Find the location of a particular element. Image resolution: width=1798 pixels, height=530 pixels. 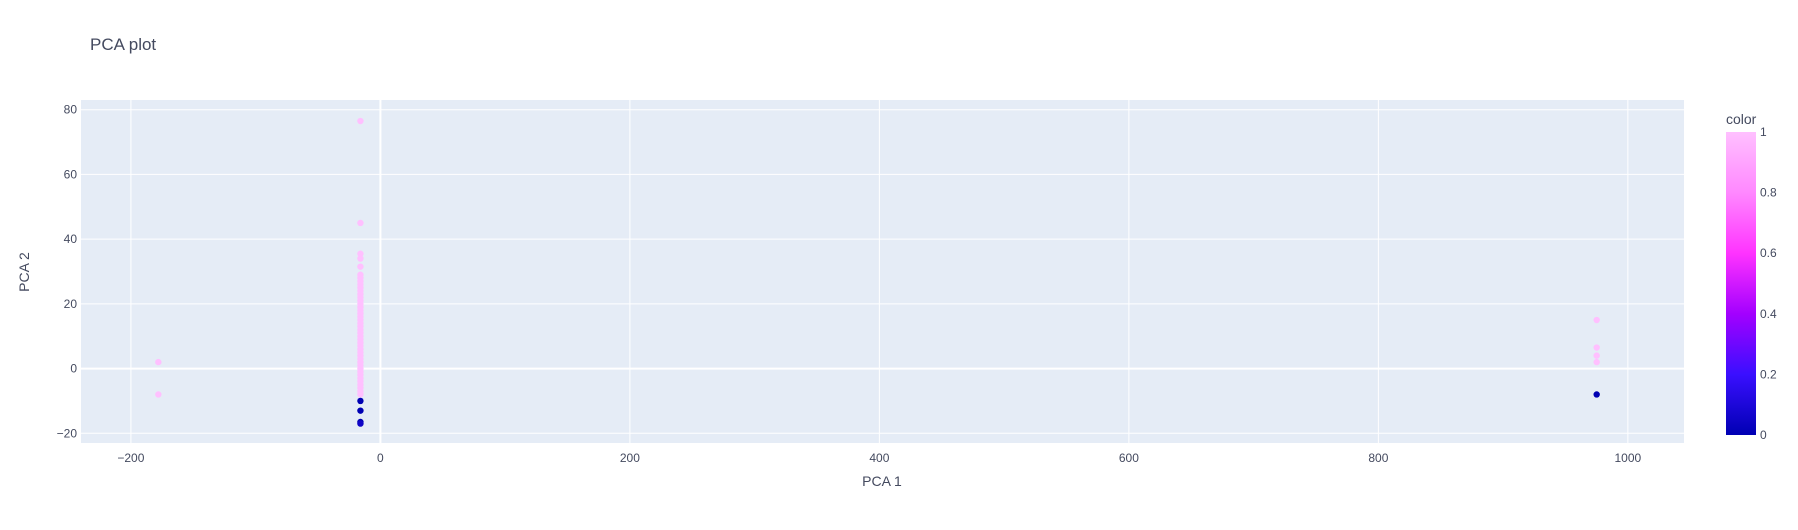

colorbar-tick-label: 0 is located at coordinates (1763, 435).